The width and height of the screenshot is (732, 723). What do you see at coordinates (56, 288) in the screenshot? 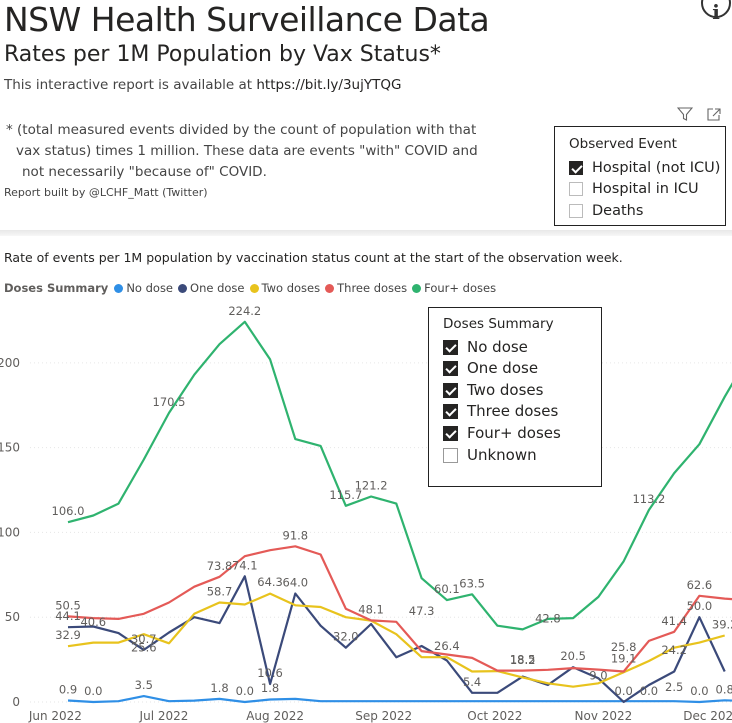
I see `legend-title: Doses Summary` at bounding box center [56, 288].